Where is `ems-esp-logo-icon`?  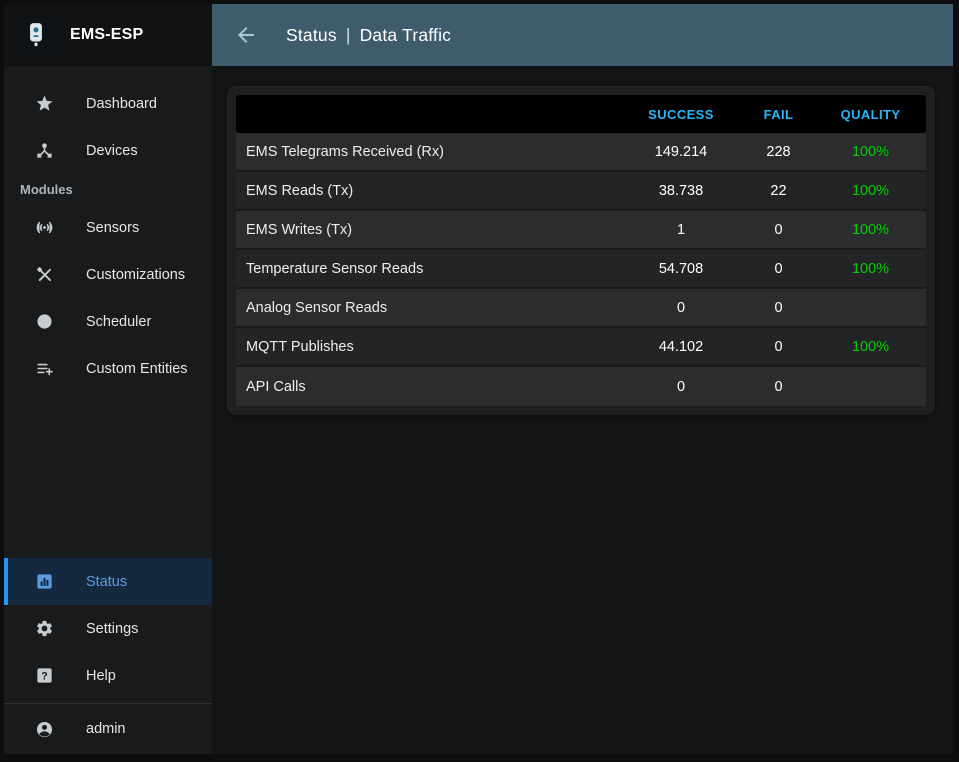 ems-esp-logo-icon is located at coordinates (36, 35).